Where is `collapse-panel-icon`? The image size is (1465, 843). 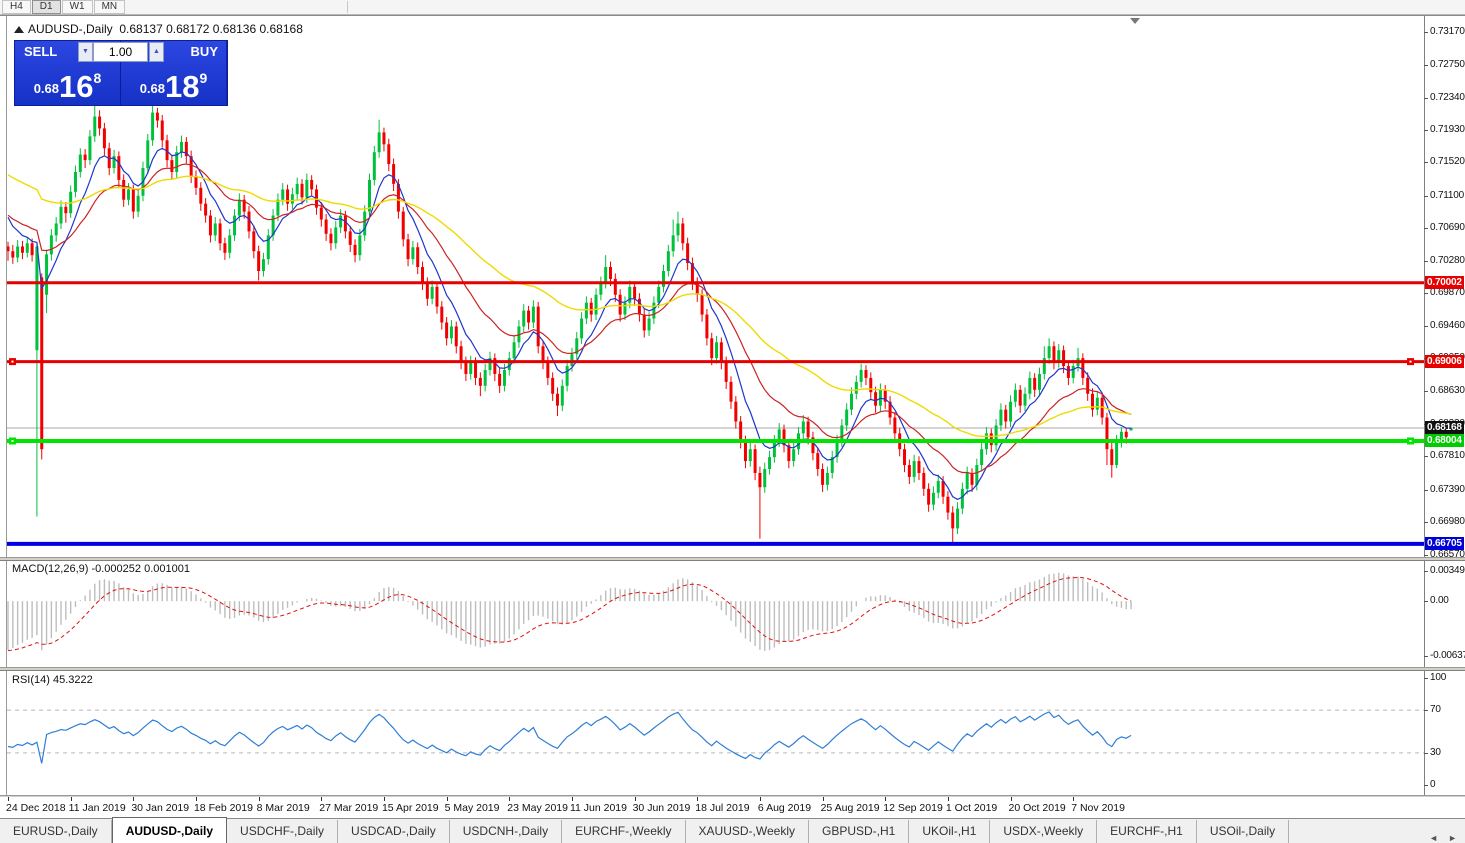
collapse-panel-icon is located at coordinates (19, 29).